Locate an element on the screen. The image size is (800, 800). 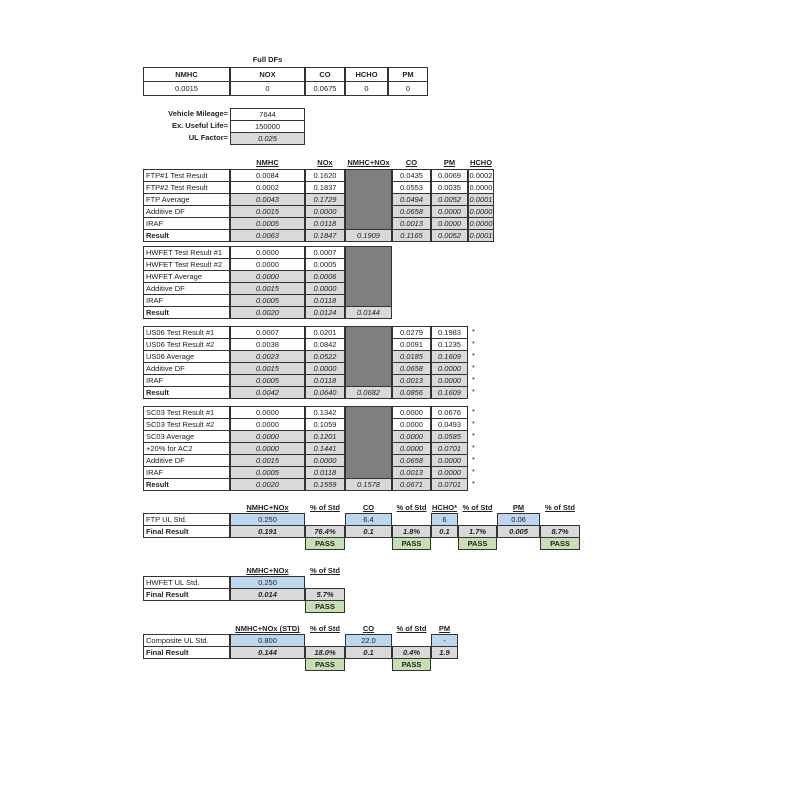
nmhc-nox-value: 0.0144 is located at coordinates (368, 312).